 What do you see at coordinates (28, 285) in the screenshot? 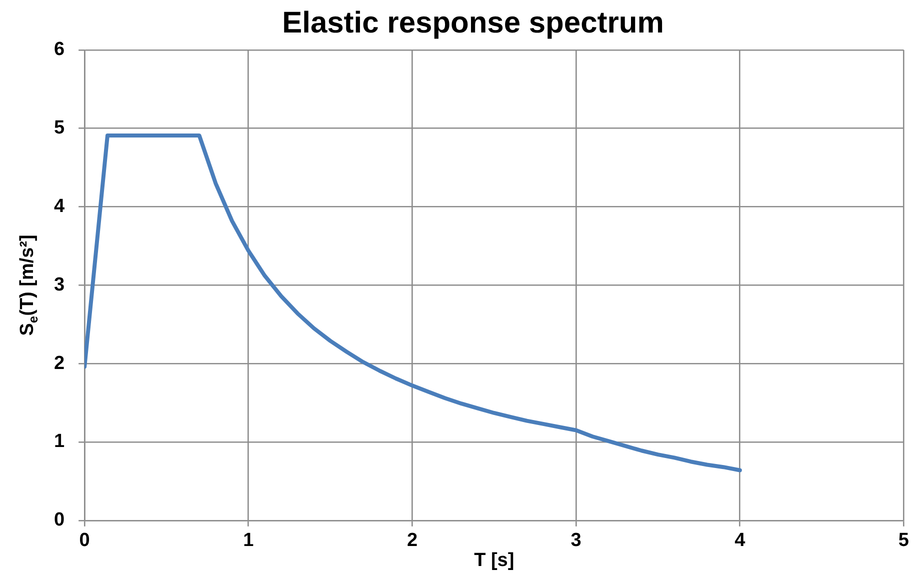
I see `y-axis-title: Se(T) [m/s²]` at bounding box center [28, 285].